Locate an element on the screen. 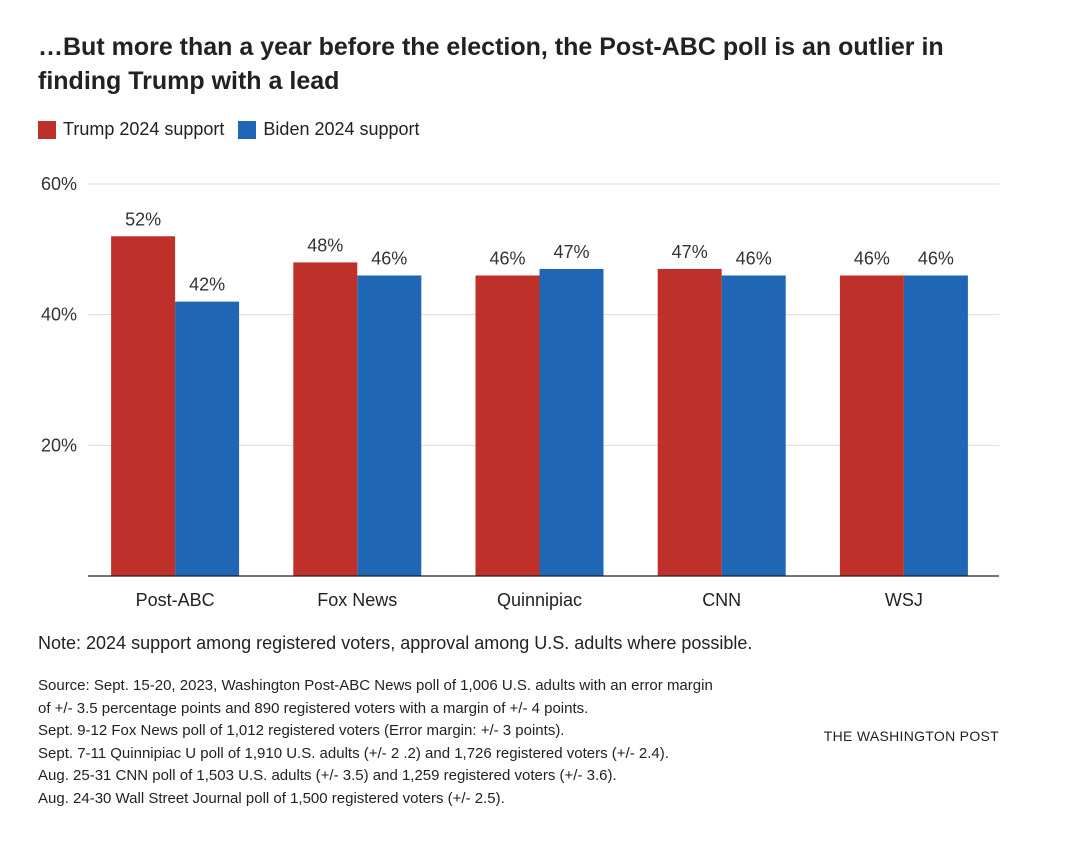 This screenshot has width=1092, height=842. x-category-label: Post-ABC is located at coordinates (175, 600).